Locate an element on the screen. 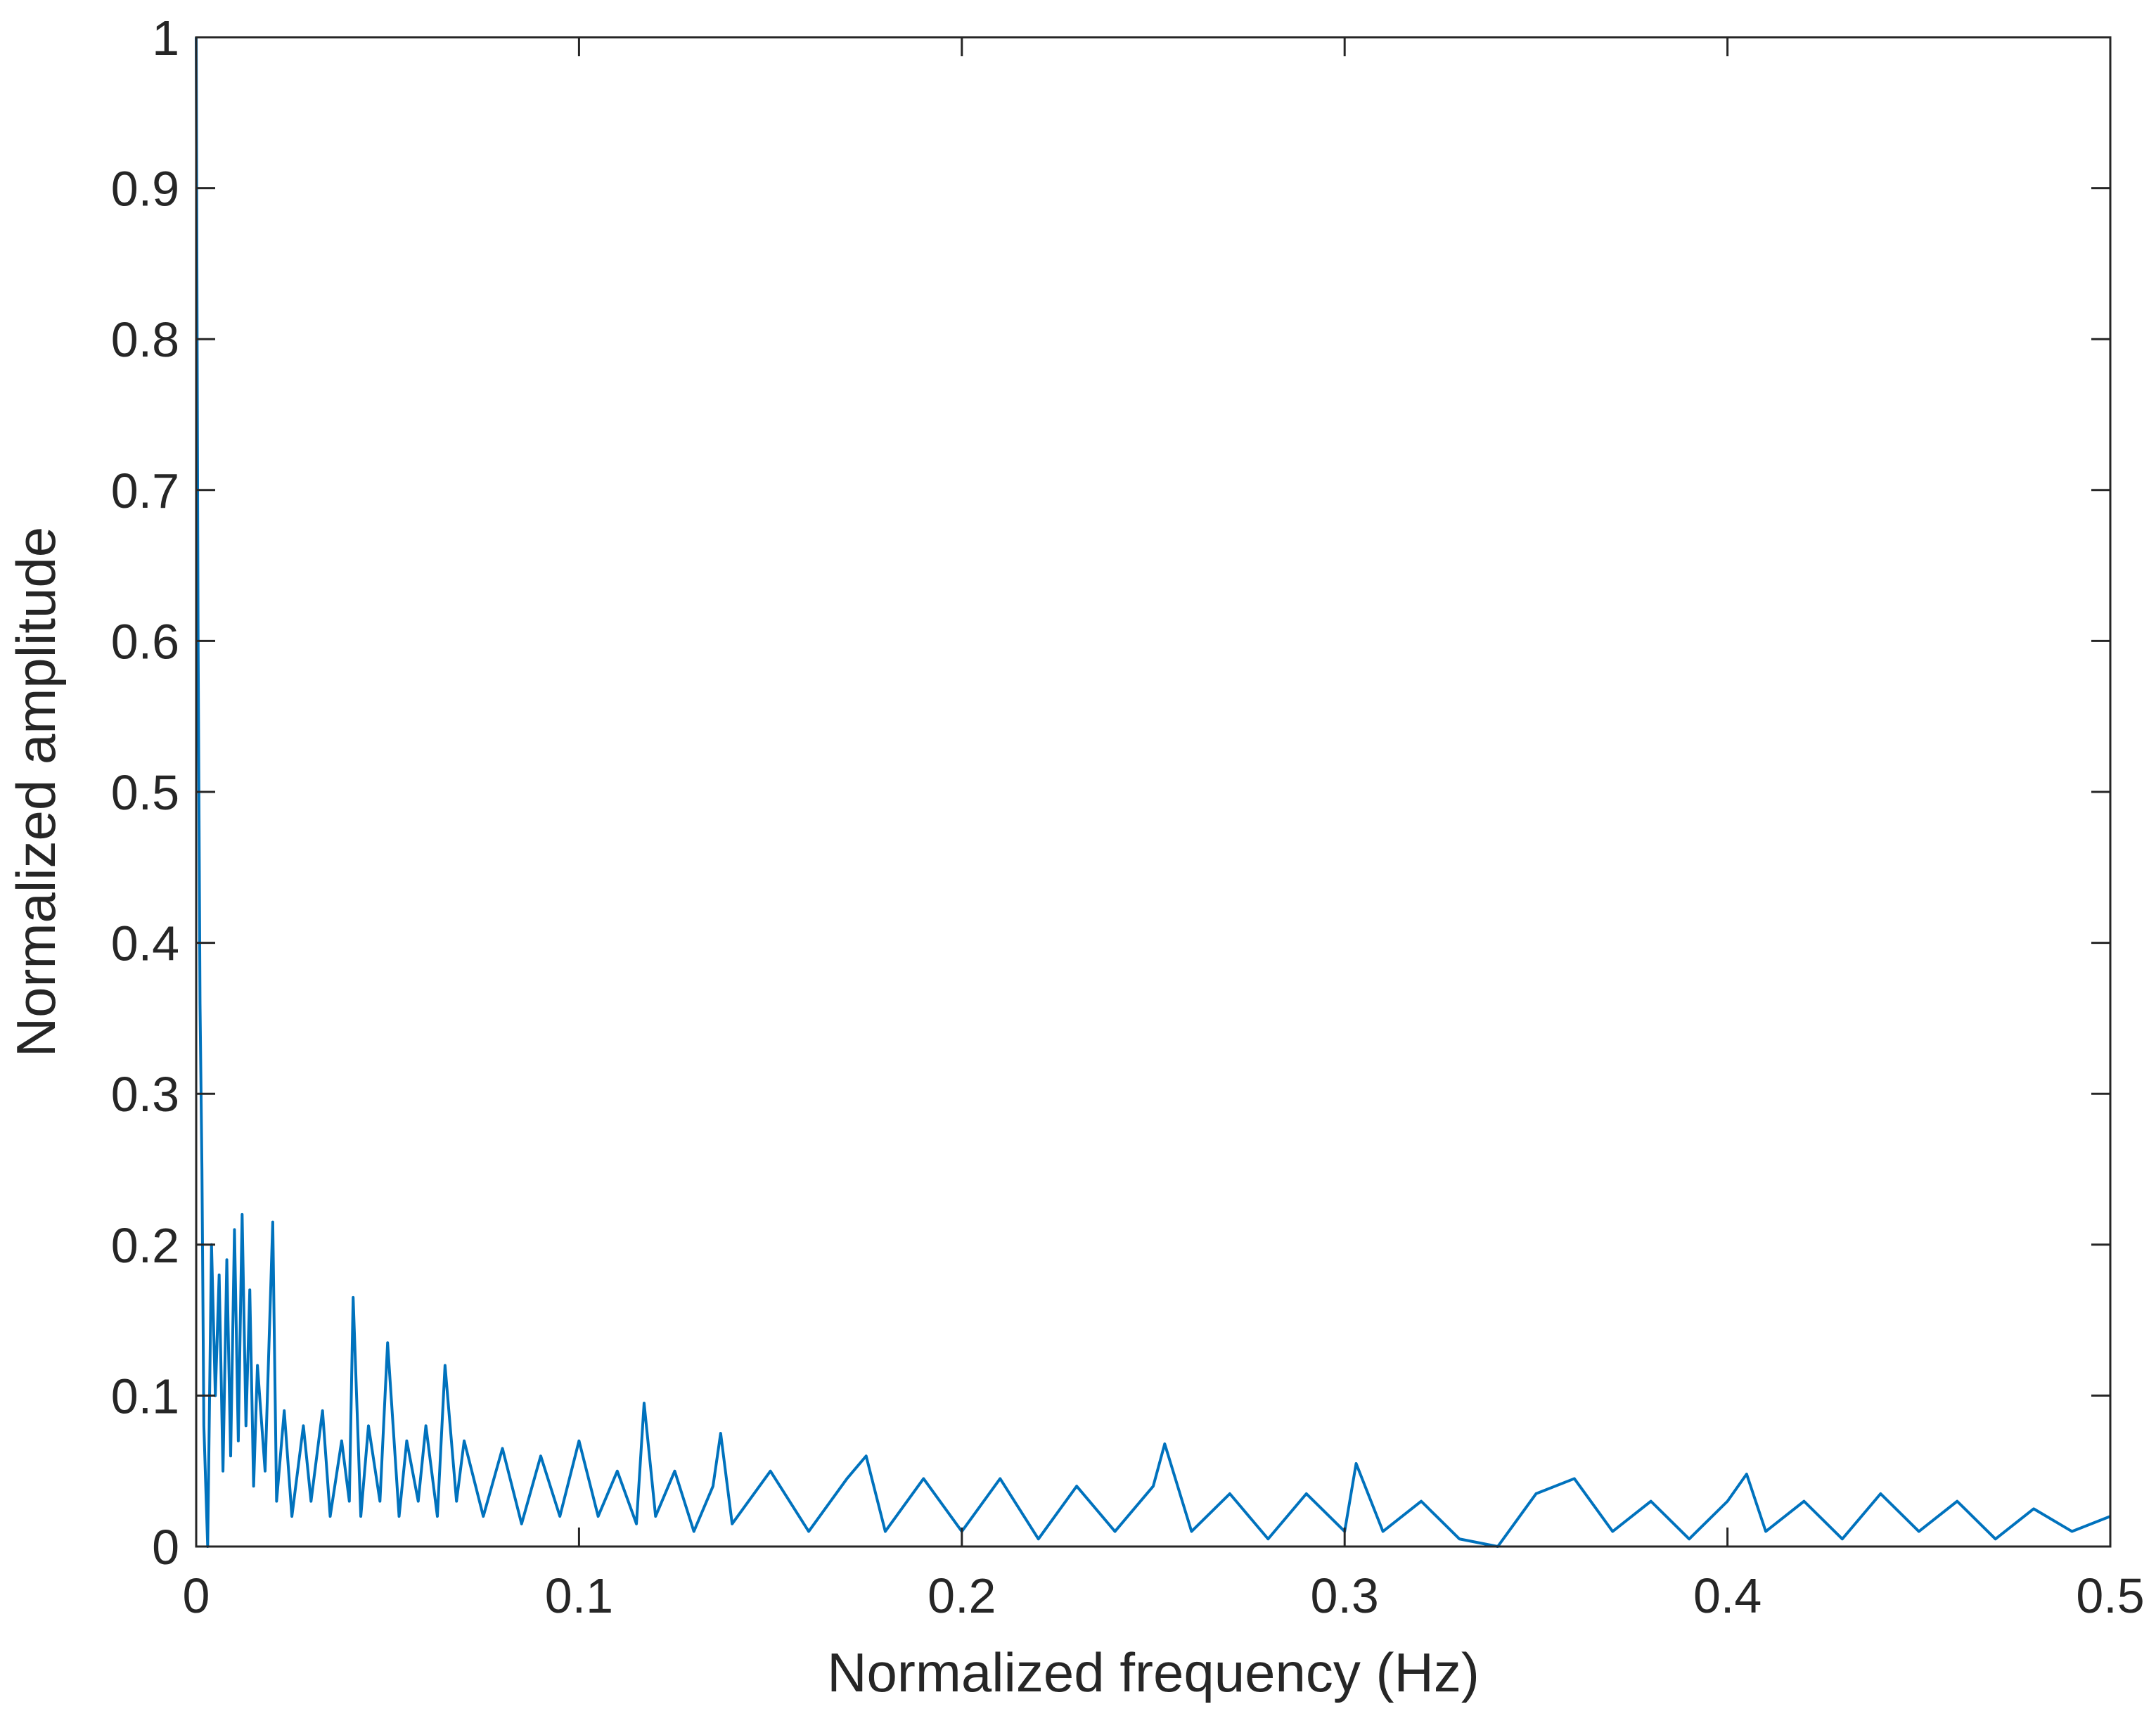 The width and height of the screenshot is (2156, 1735). y-tick-label: 0.7 is located at coordinates (145, 490).